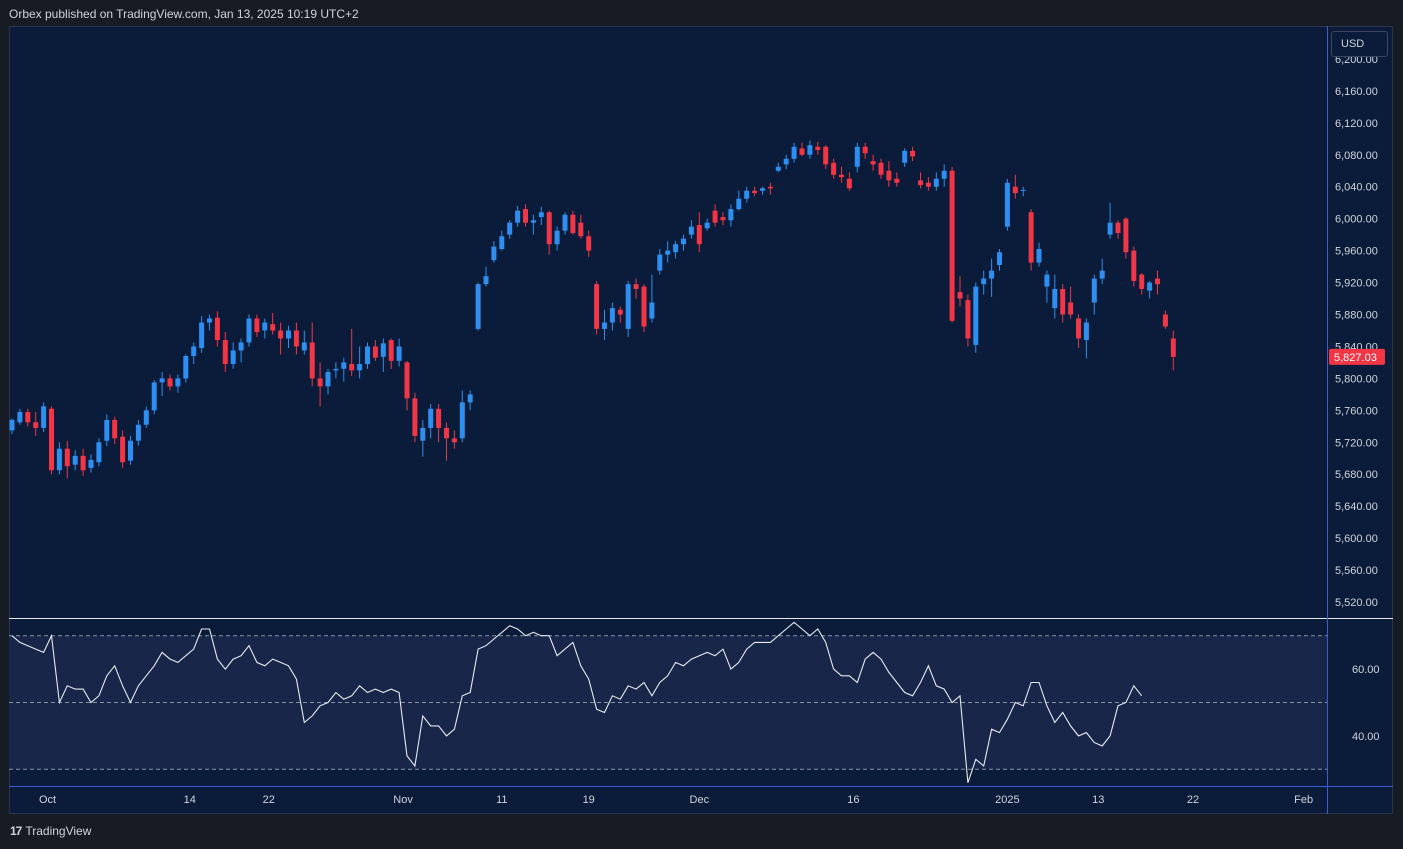  What do you see at coordinates (853, 800) in the screenshot?
I see `time-tick-label: 16` at bounding box center [853, 800].